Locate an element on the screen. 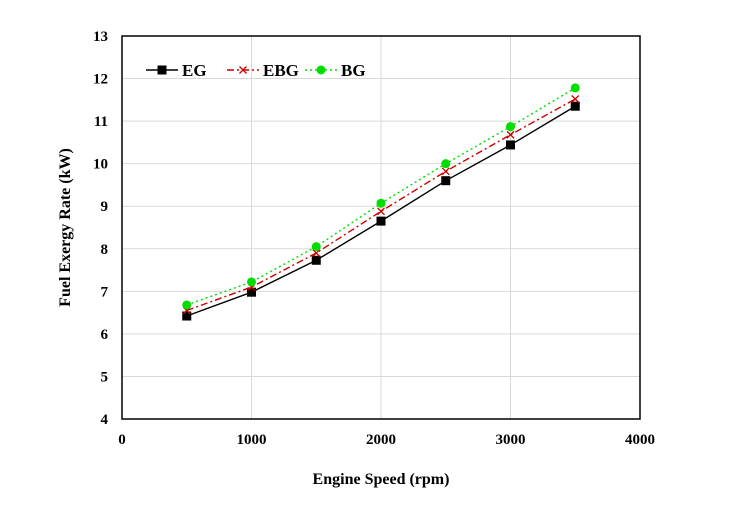 The image size is (745, 505). y-tick-label: 4 is located at coordinates (105, 420).